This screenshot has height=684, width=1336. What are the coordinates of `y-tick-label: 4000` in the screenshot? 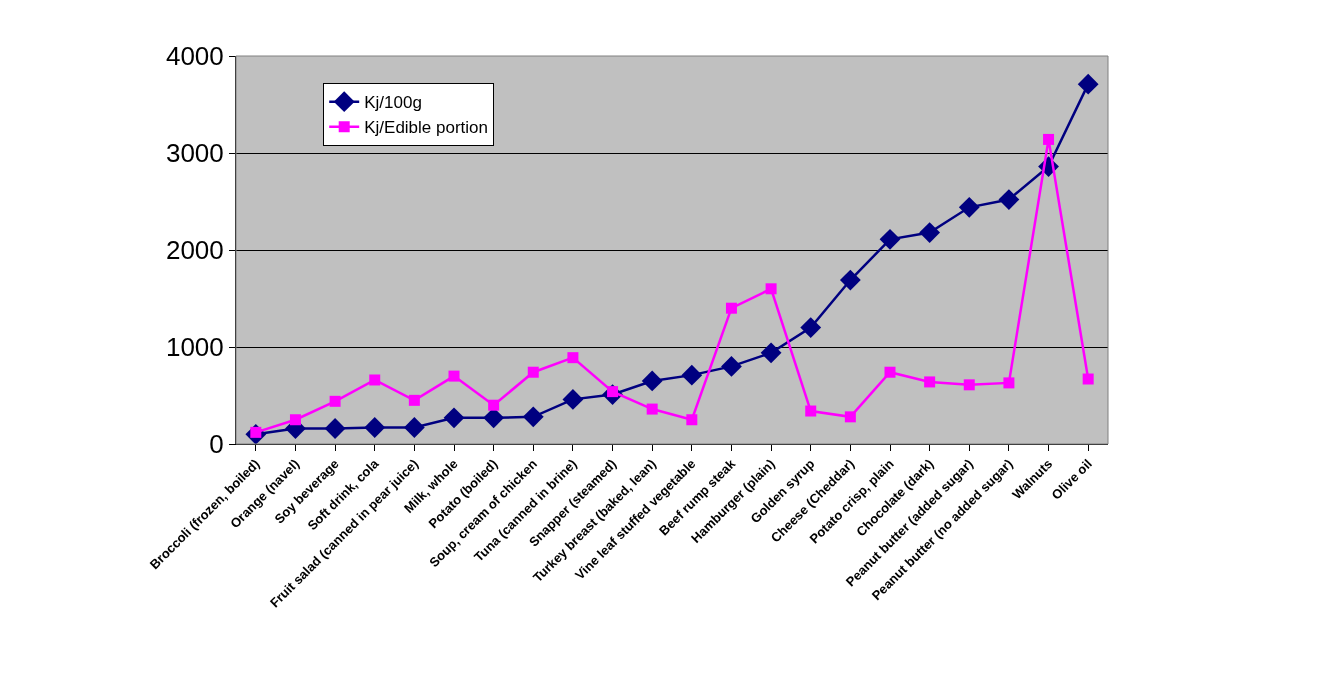 It's located at (194, 56).